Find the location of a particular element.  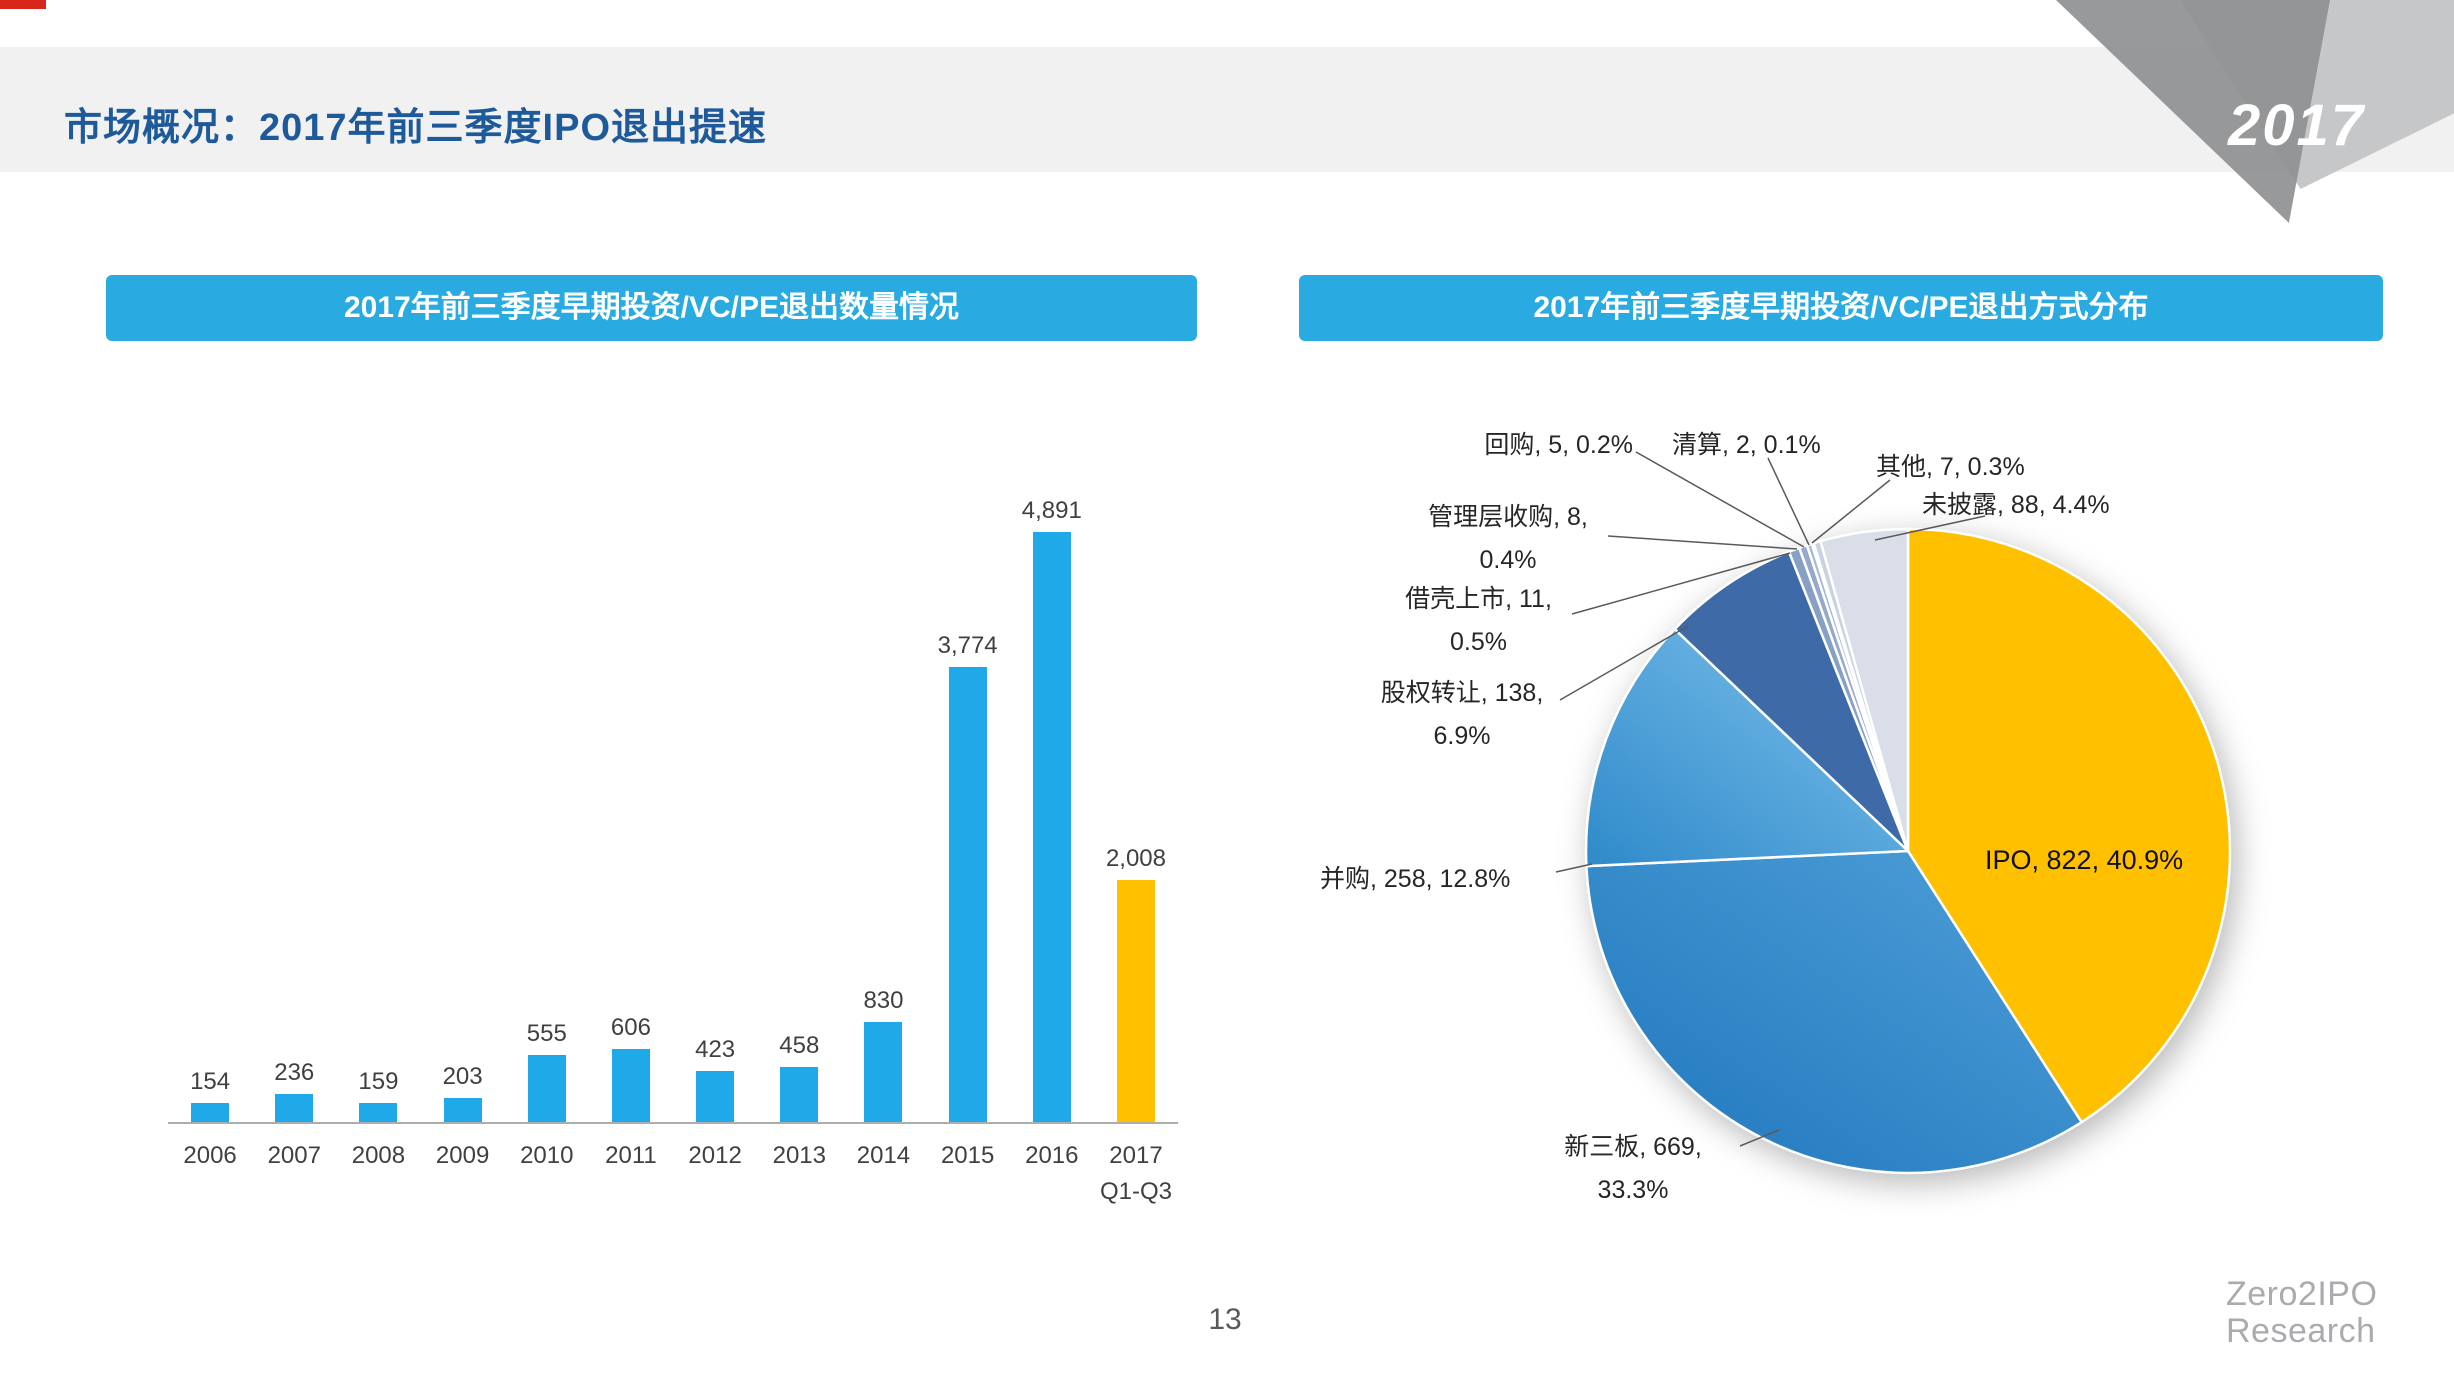

bar-value-label: 555 is located at coordinates (546, 1033).